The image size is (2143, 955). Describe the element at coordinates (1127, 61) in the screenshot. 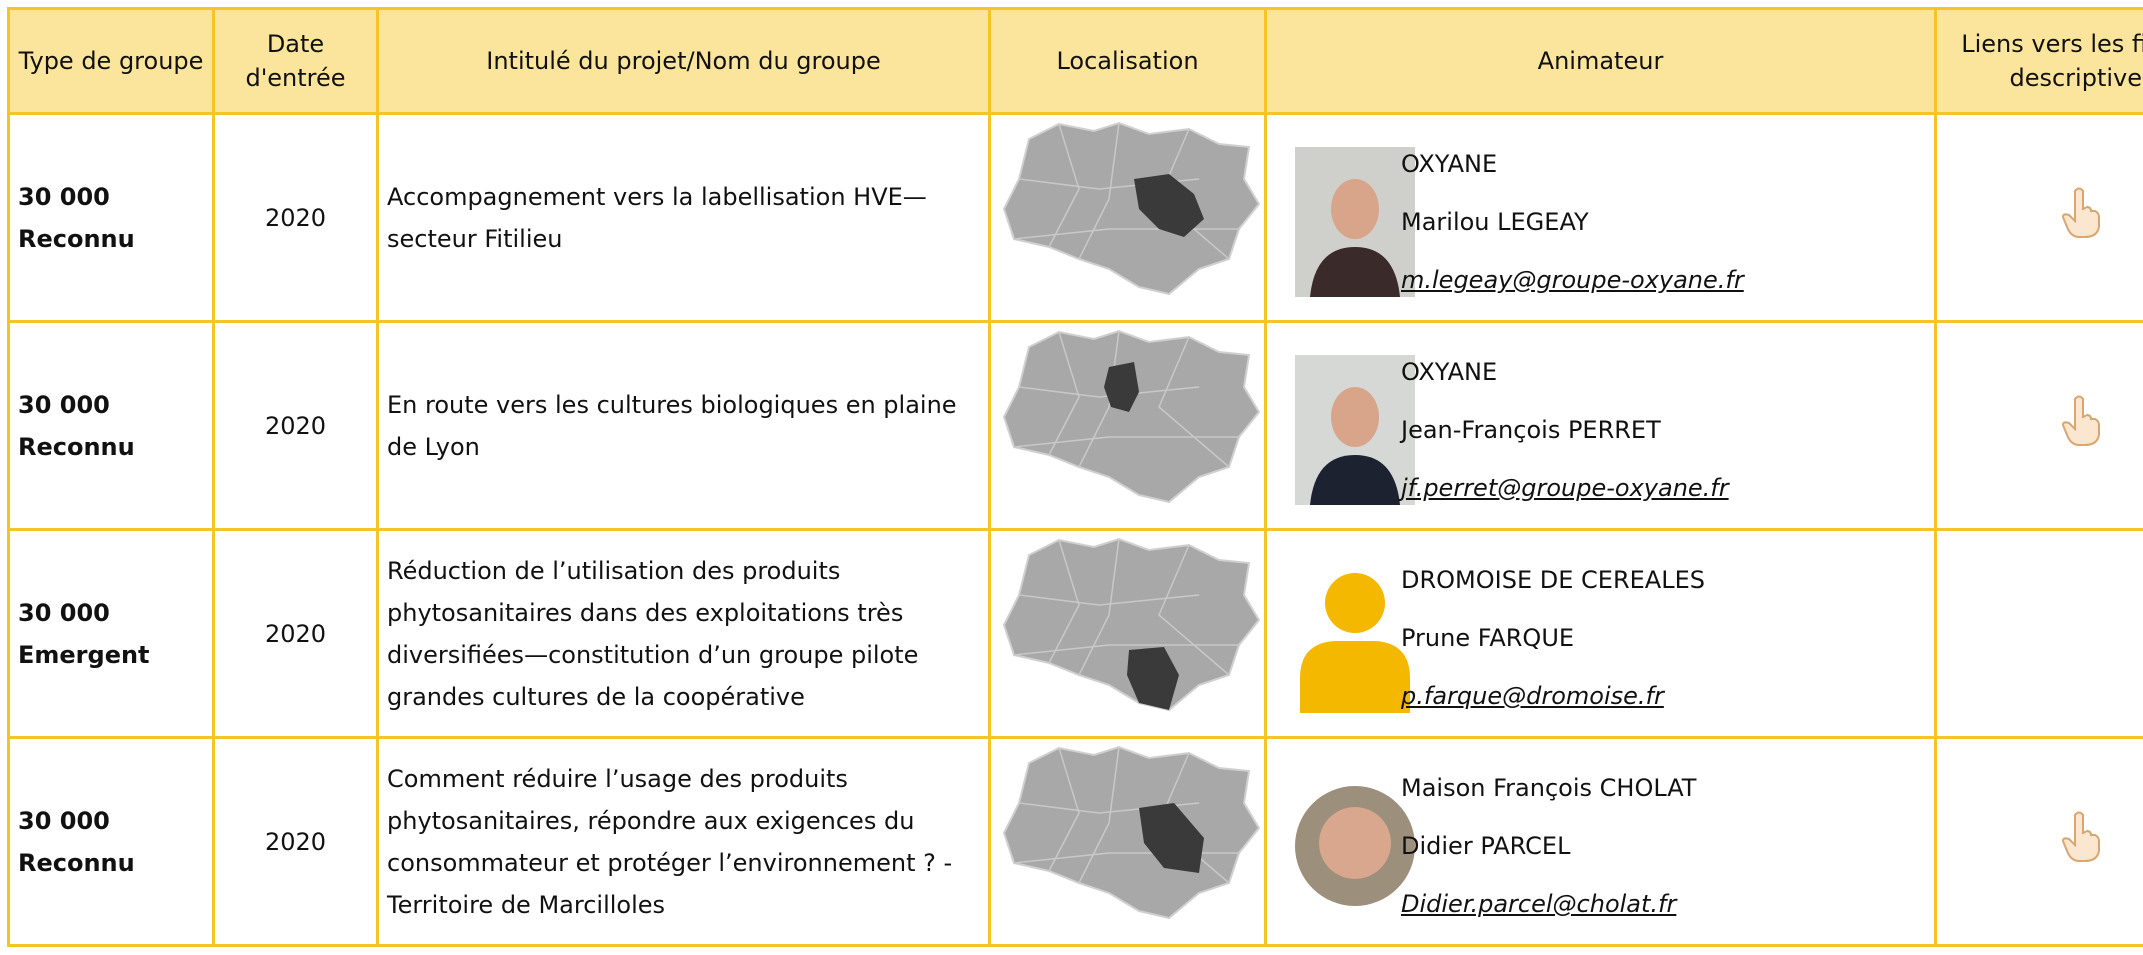

I see `column-header: Localisation` at that location.